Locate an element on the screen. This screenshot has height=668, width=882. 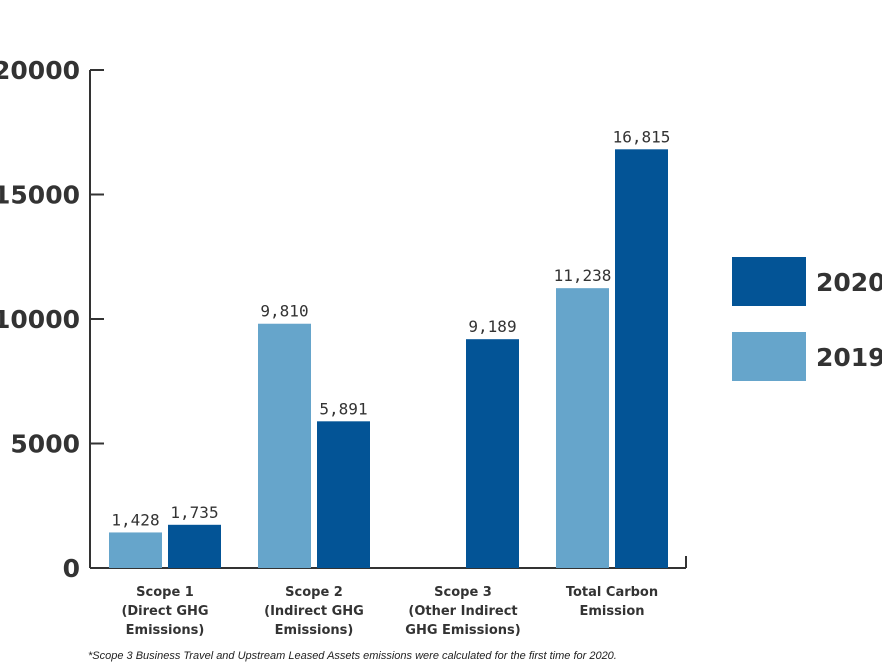
y-tick-label: 20000 is located at coordinates (40, 70).